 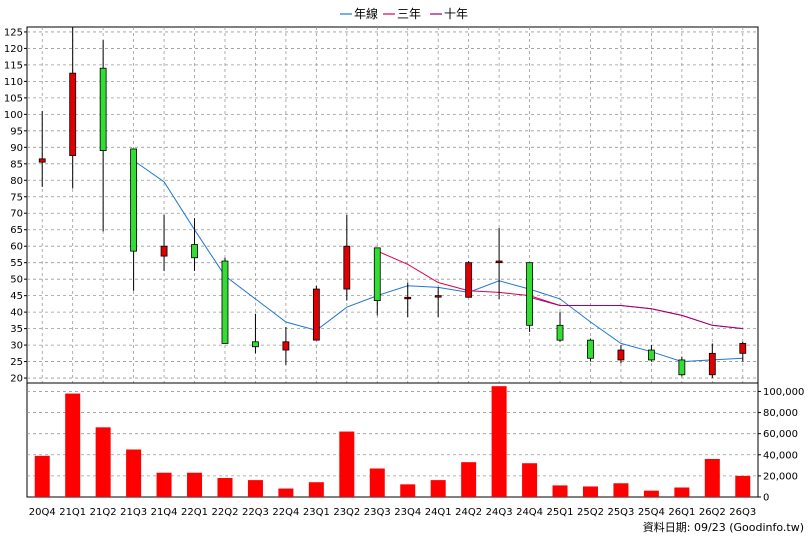 I want to click on x-tick-label: 25Q4, so click(x=651, y=512).